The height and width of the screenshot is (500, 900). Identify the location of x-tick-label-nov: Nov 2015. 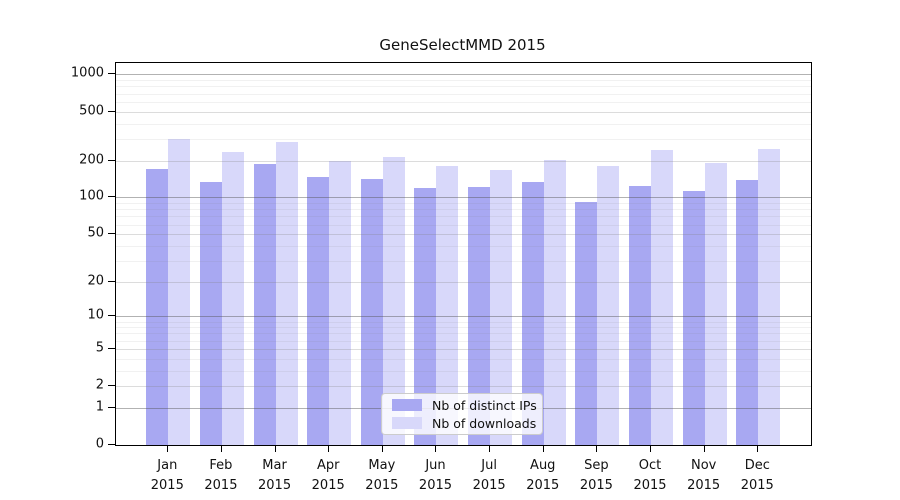
(704, 475).